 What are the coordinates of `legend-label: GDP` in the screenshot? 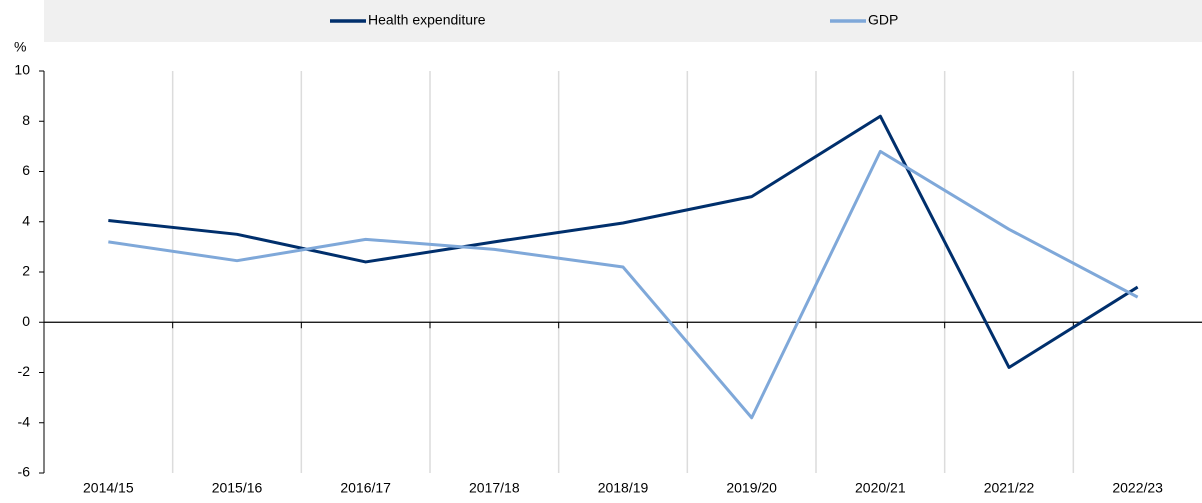 It's located at (883, 20).